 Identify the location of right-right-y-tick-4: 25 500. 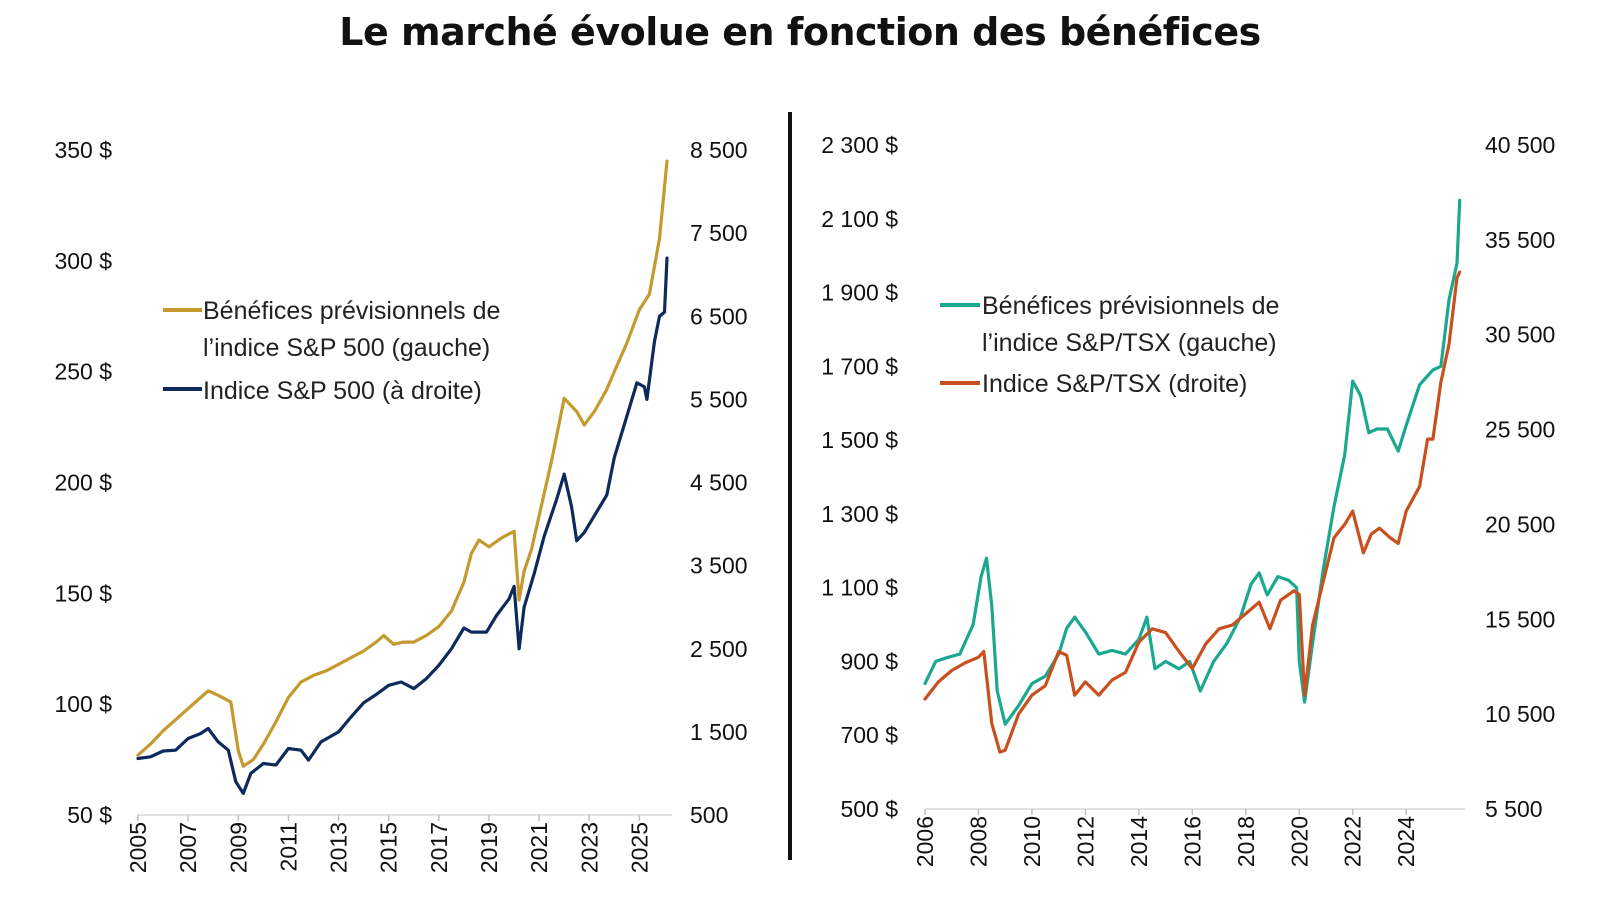
(1520, 430).